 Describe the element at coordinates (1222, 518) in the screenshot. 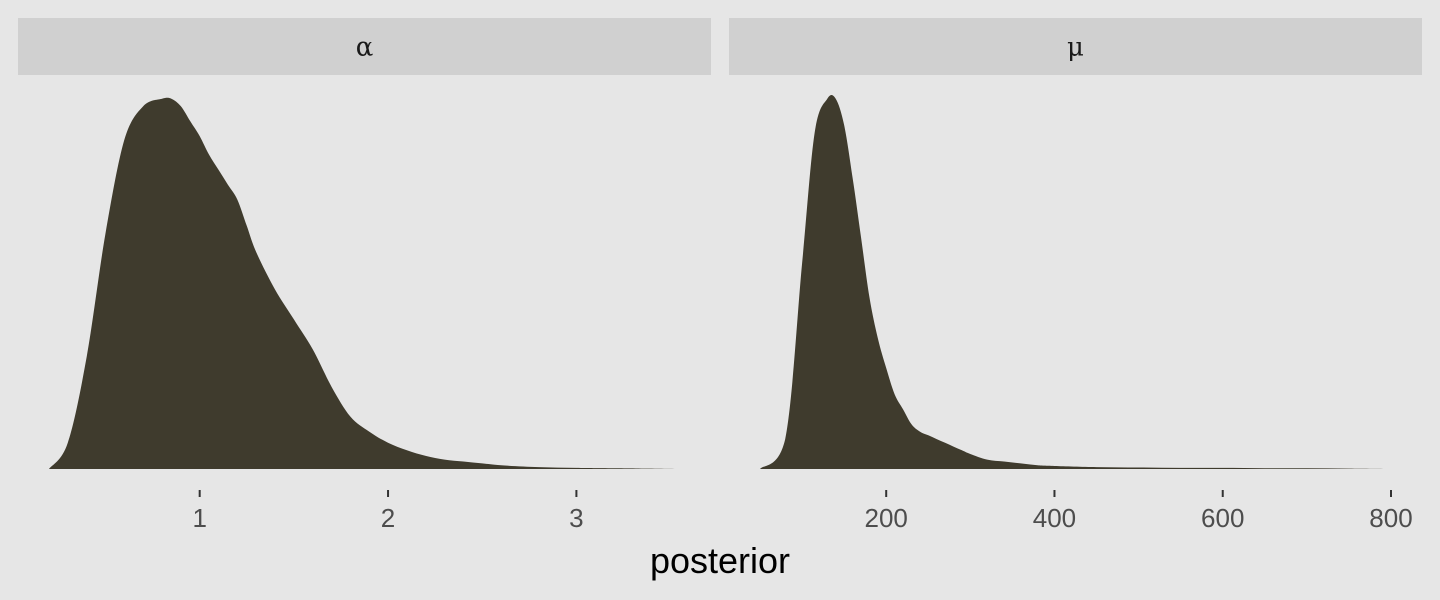

I see `x-tick-label-mu-600: 600` at that location.